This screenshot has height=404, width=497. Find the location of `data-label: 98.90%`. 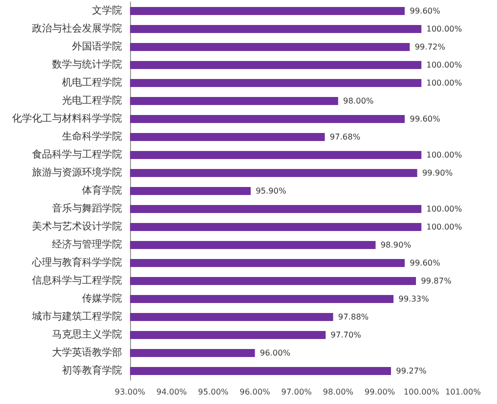

data-label: 98.90% is located at coordinates (396, 245).